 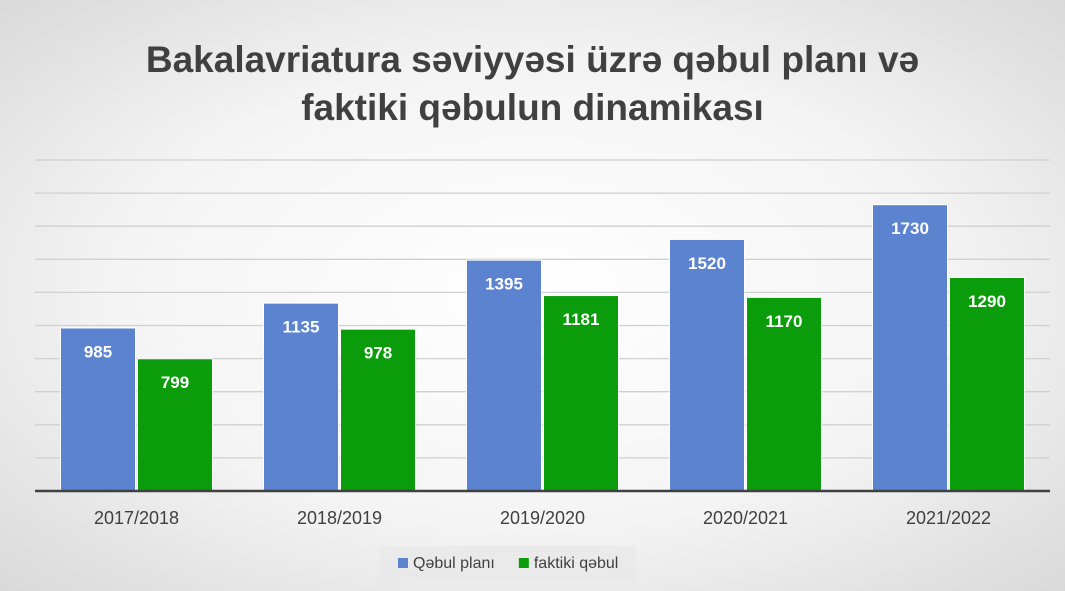 What do you see at coordinates (508, 563) in the screenshot?
I see `legend-box` at bounding box center [508, 563].